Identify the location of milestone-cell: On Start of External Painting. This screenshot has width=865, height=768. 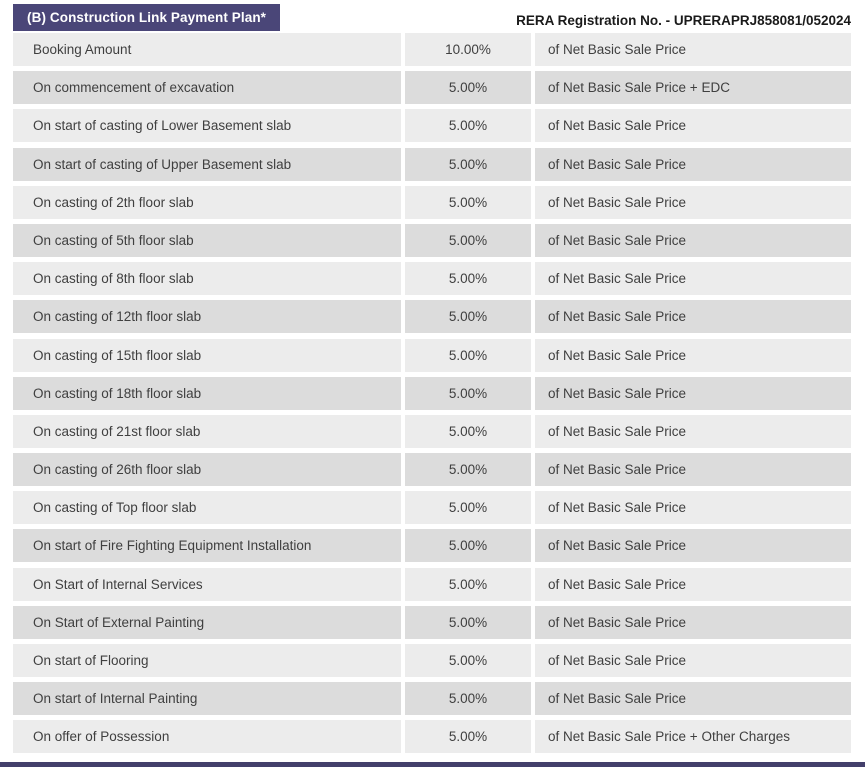
(207, 622).